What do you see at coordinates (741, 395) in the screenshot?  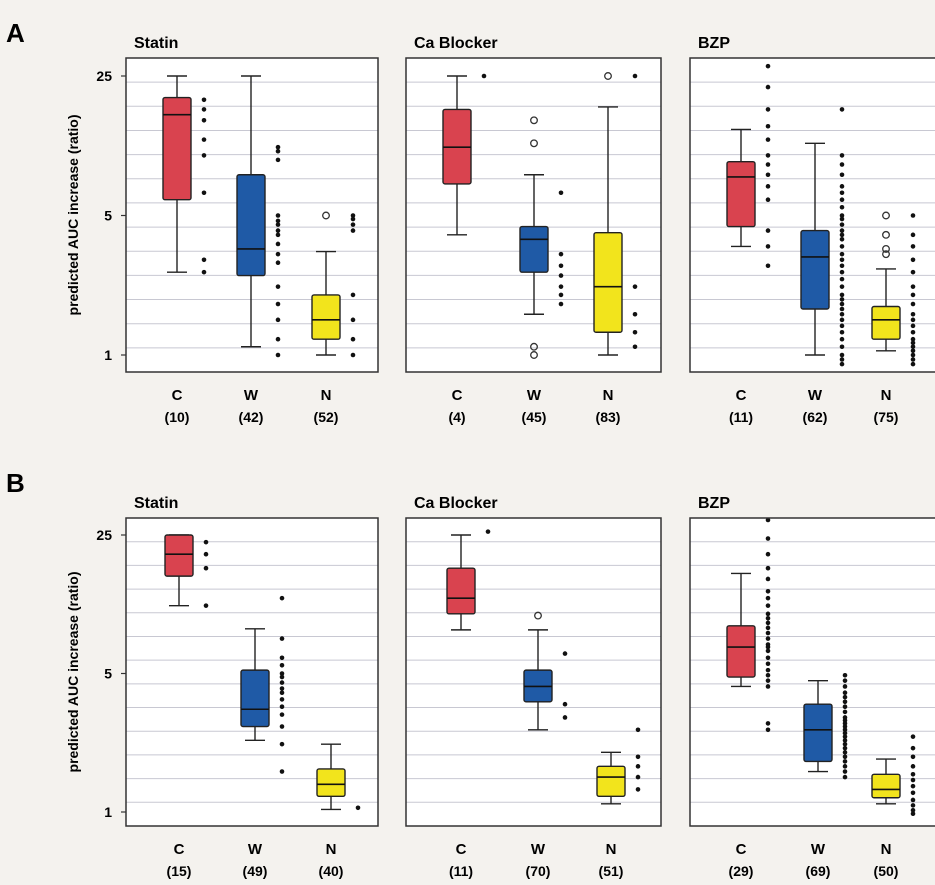 I see `category-label: C` at bounding box center [741, 395].